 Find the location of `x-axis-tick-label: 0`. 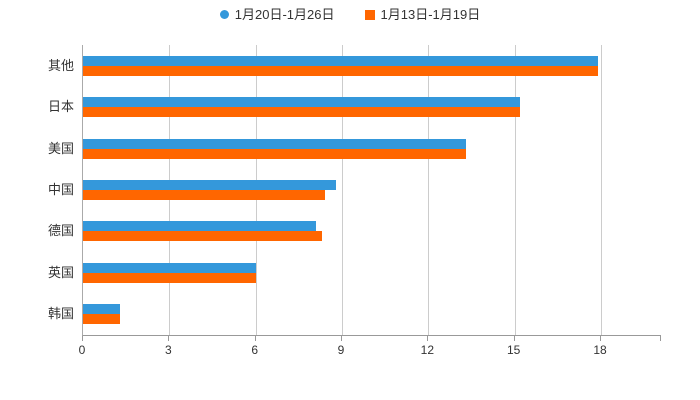

x-axis-tick-label: 0 is located at coordinates (82, 350).